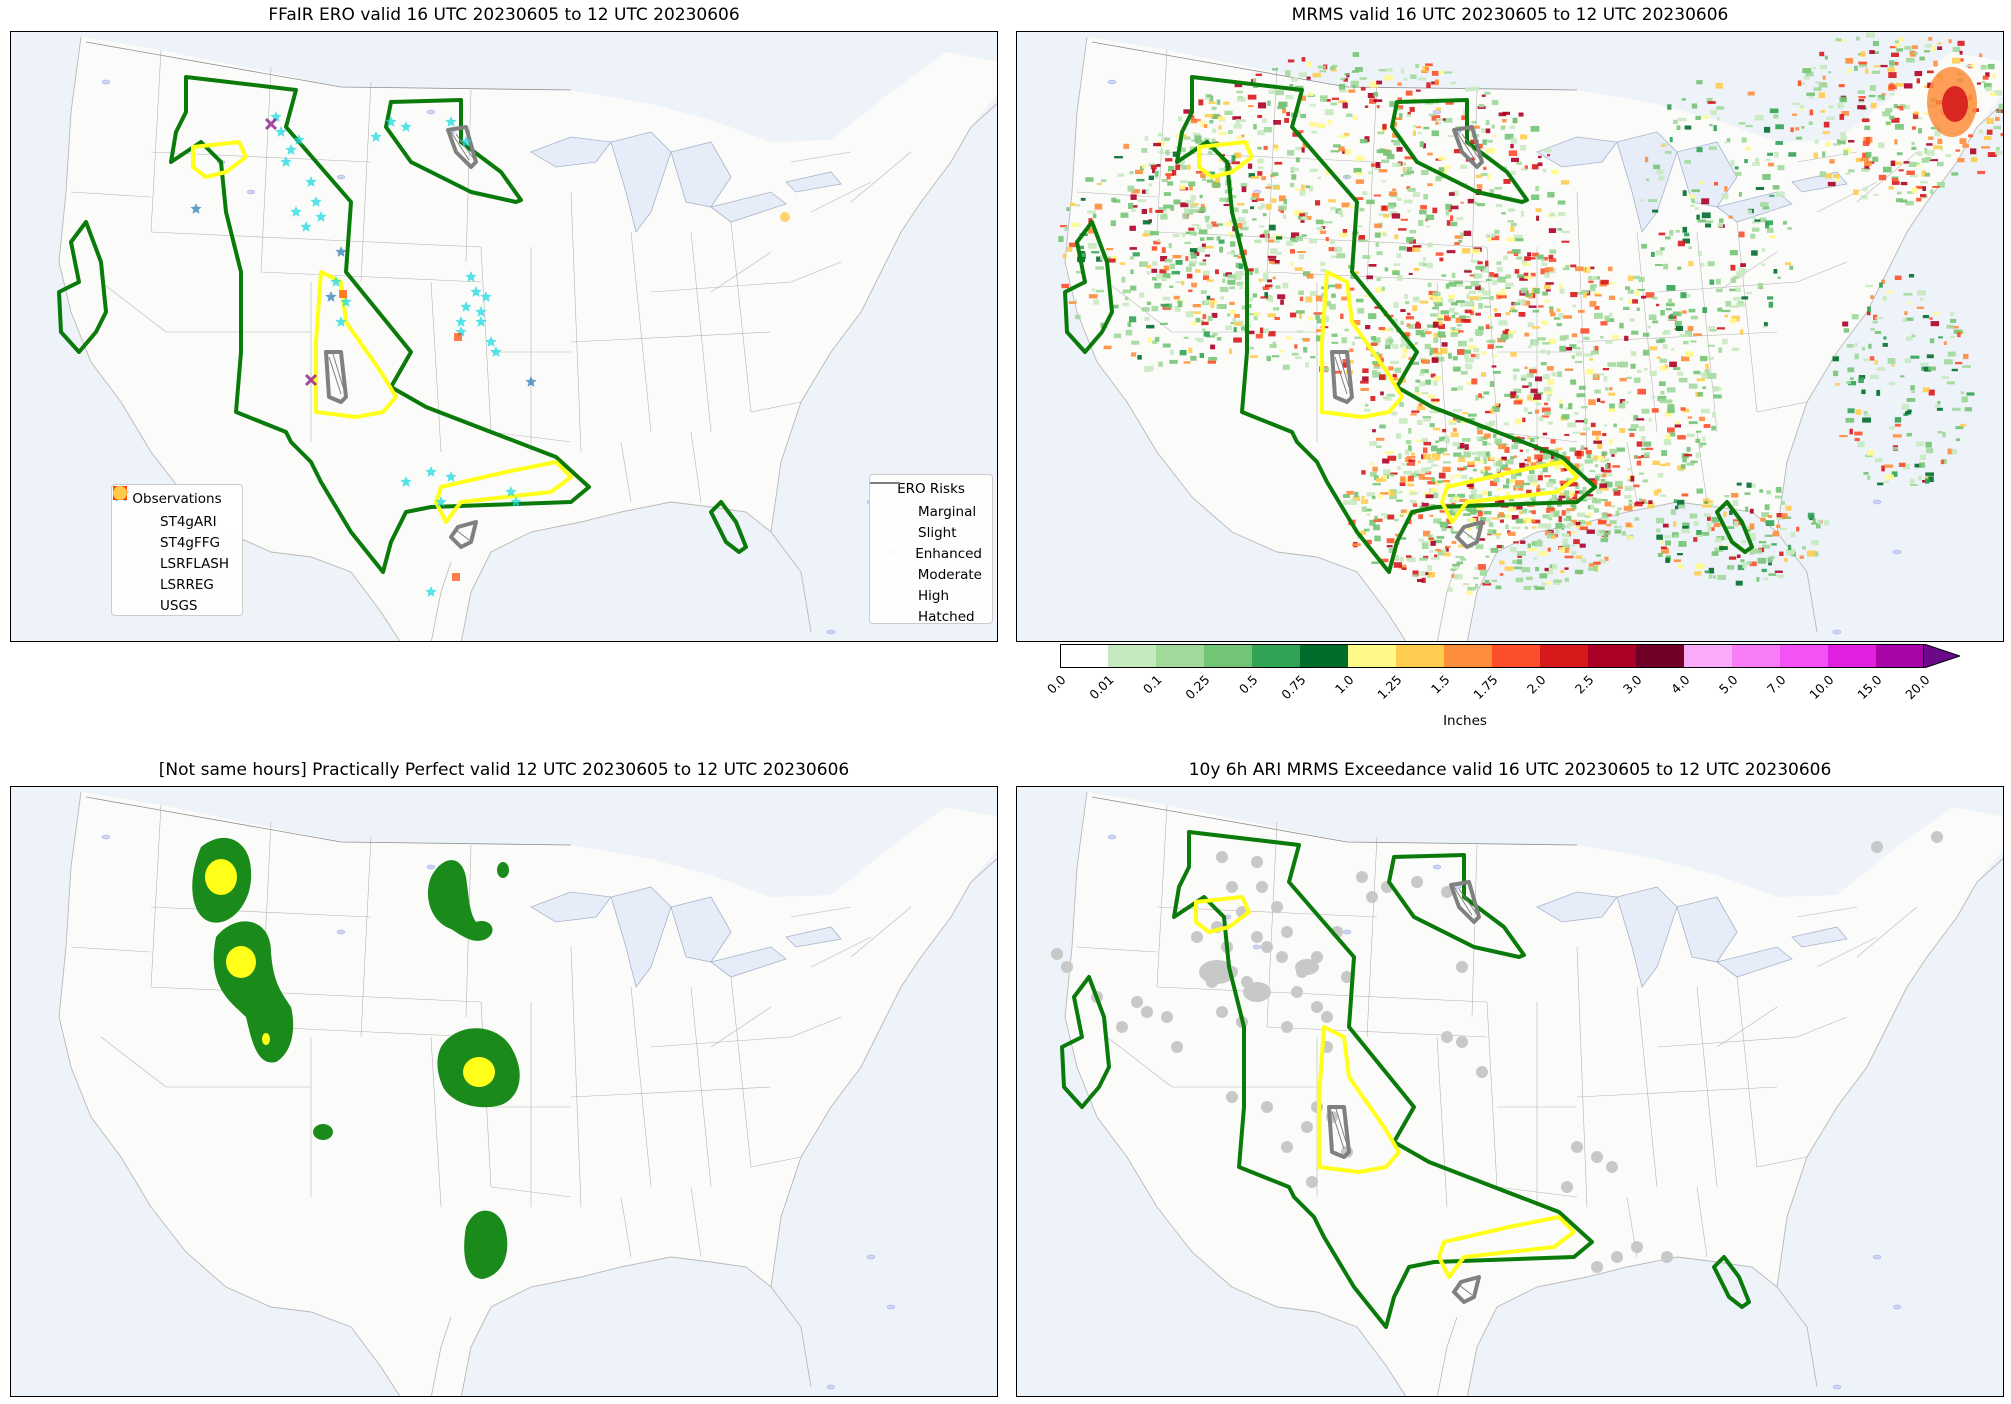 Image resolution: width=2011 pixels, height=1404 pixels. Describe the element at coordinates (188, 521) in the screenshot. I see `observations-legend-label: ST4gARI` at that location.